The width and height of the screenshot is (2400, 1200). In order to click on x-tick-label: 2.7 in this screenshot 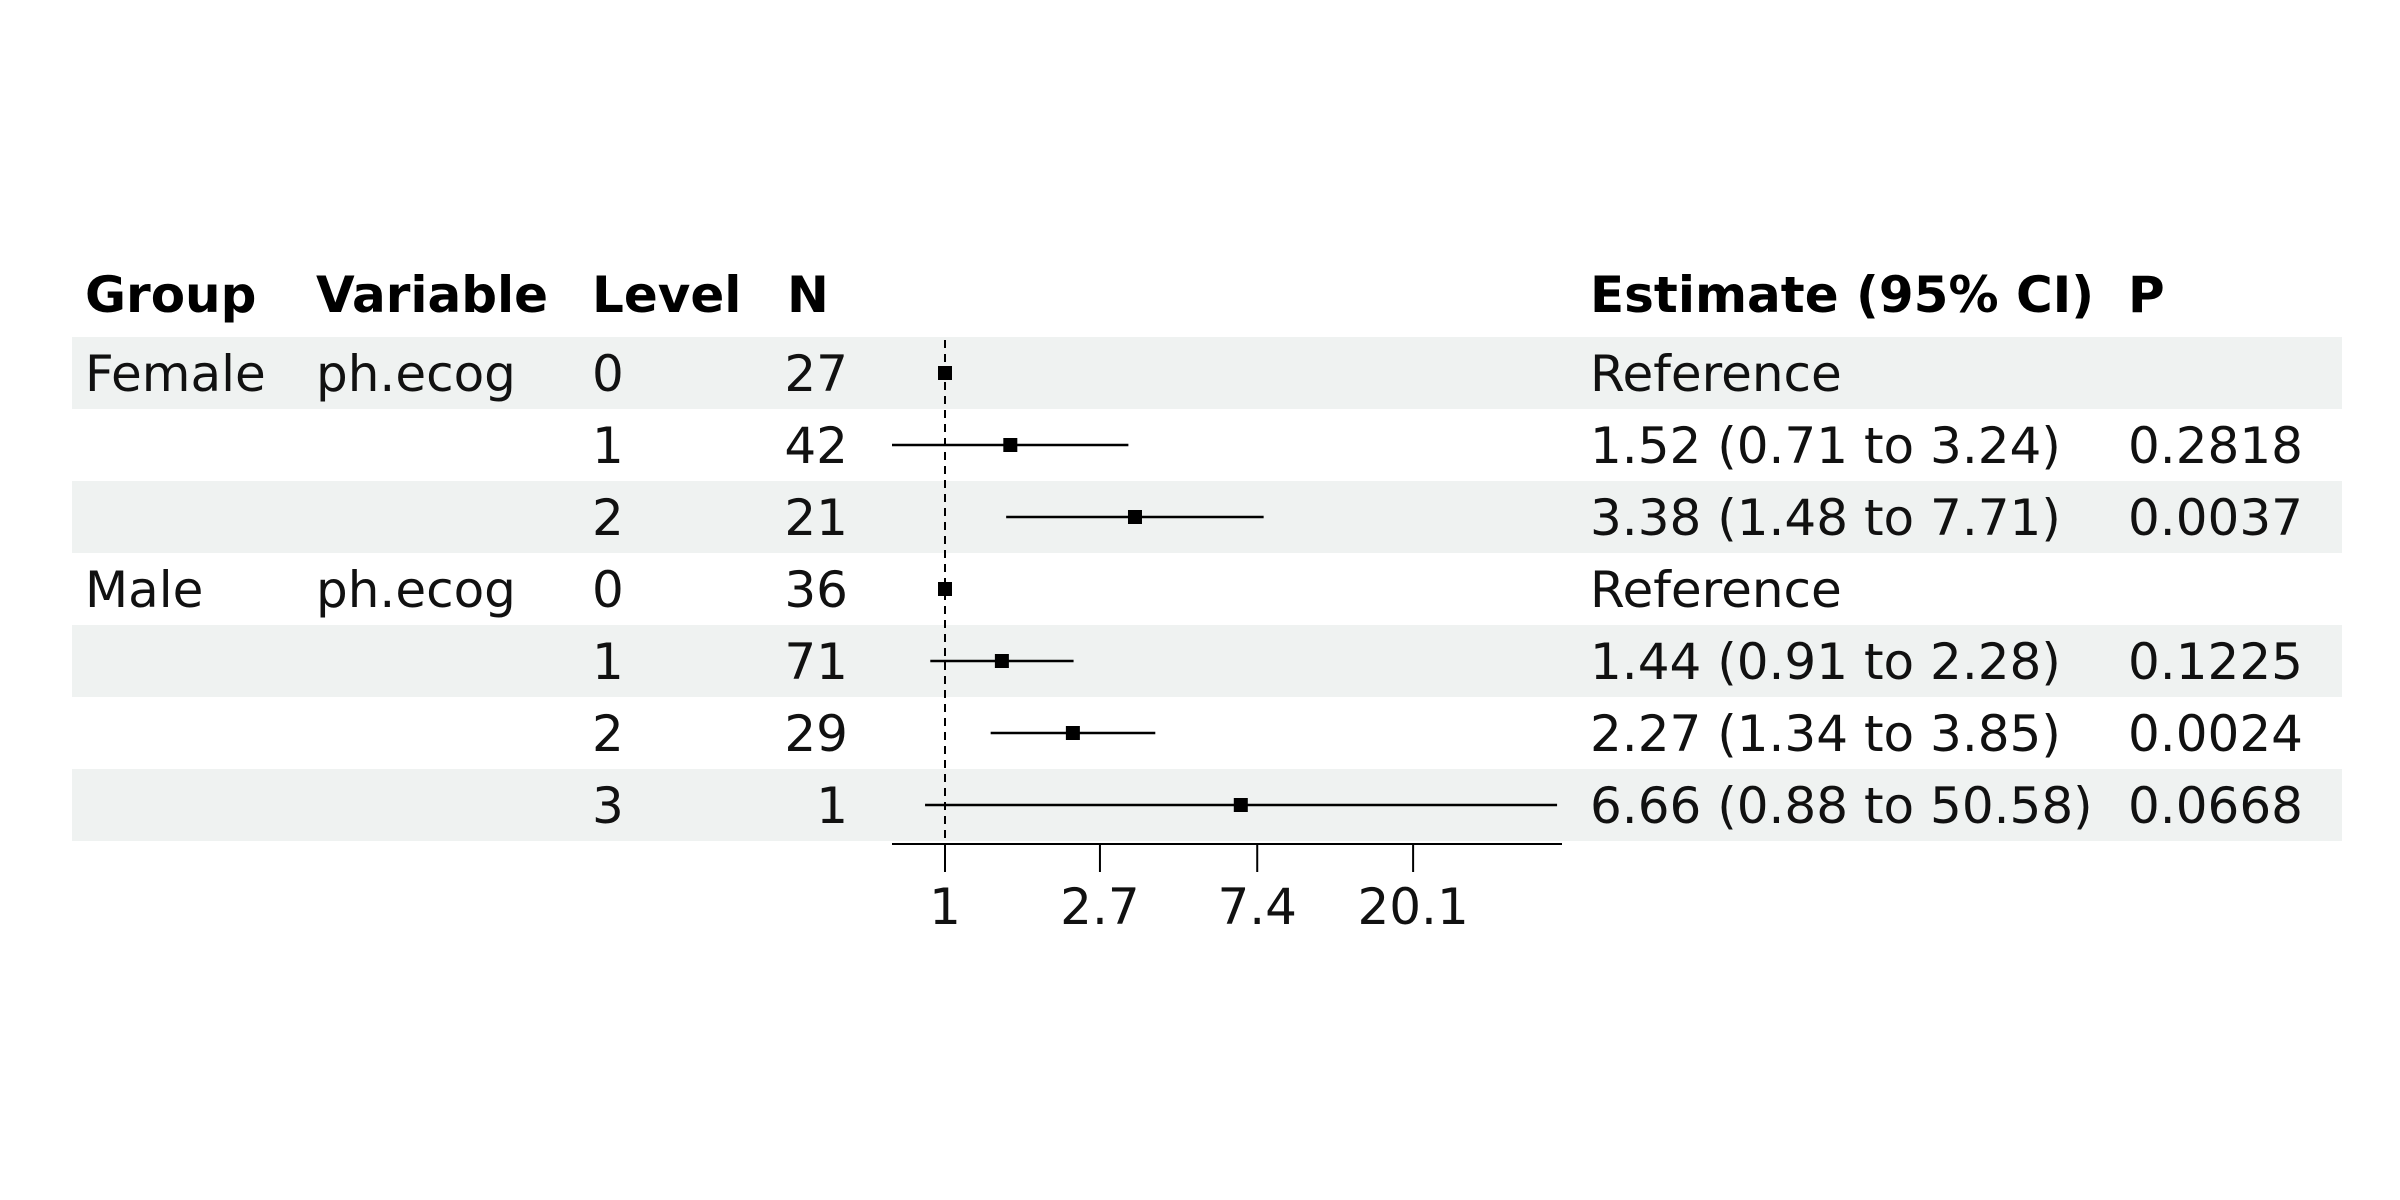, I will do `click(1100, 907)`.